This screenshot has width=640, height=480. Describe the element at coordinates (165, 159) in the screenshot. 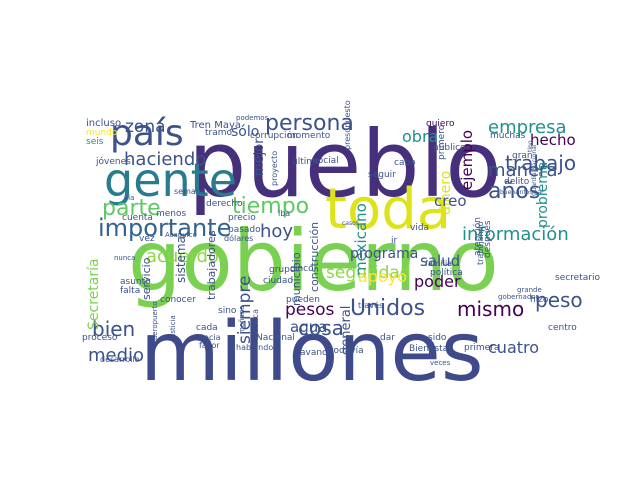

I see `cloud-word-haciendo: haciendo` at that location.